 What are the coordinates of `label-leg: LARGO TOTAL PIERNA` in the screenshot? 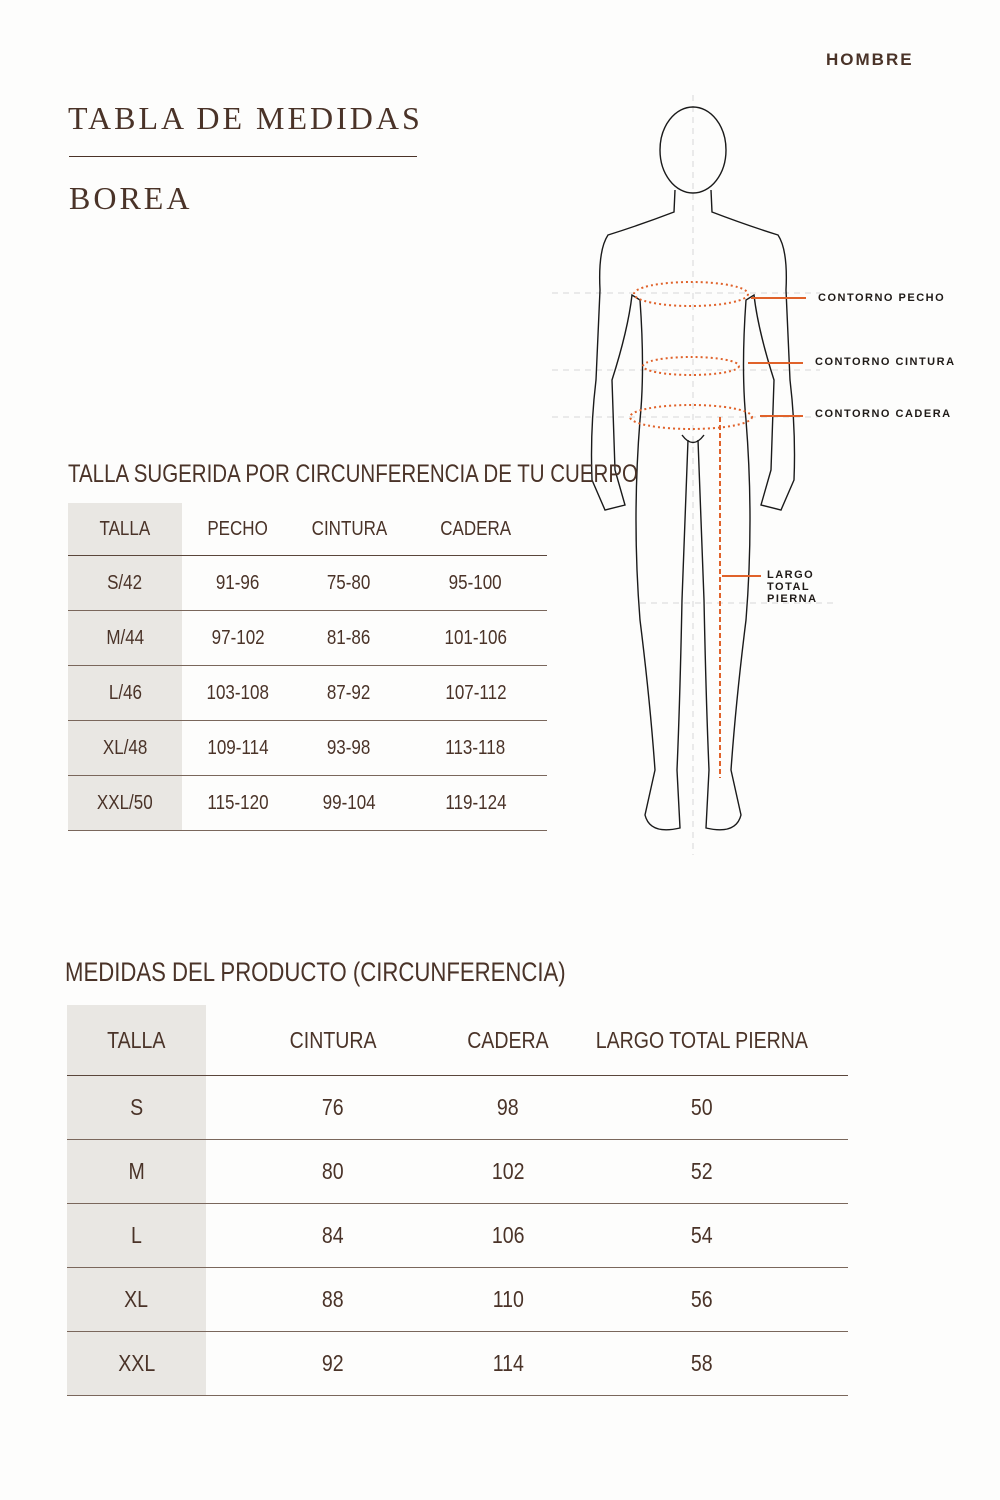 It's located at (792, 587).